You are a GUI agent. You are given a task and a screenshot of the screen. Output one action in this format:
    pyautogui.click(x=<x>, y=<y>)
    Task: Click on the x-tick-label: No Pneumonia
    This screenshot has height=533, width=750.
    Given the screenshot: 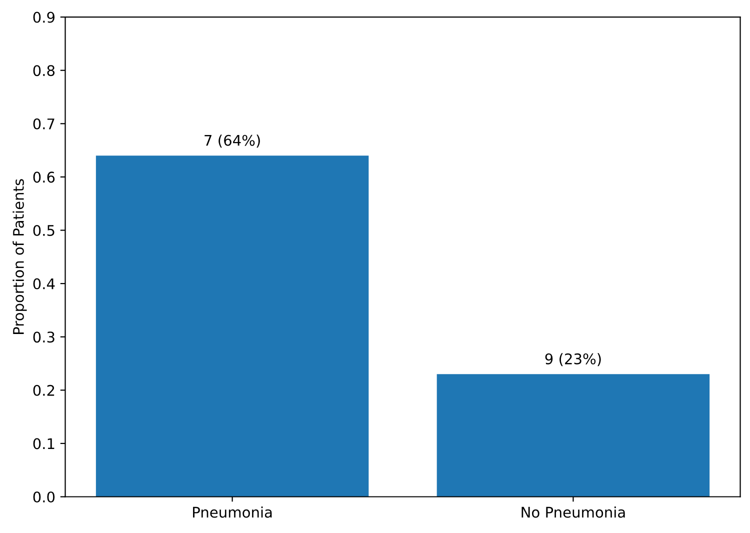 What is the action you would take?
    pyautogui.click(x=573, y=512)
    